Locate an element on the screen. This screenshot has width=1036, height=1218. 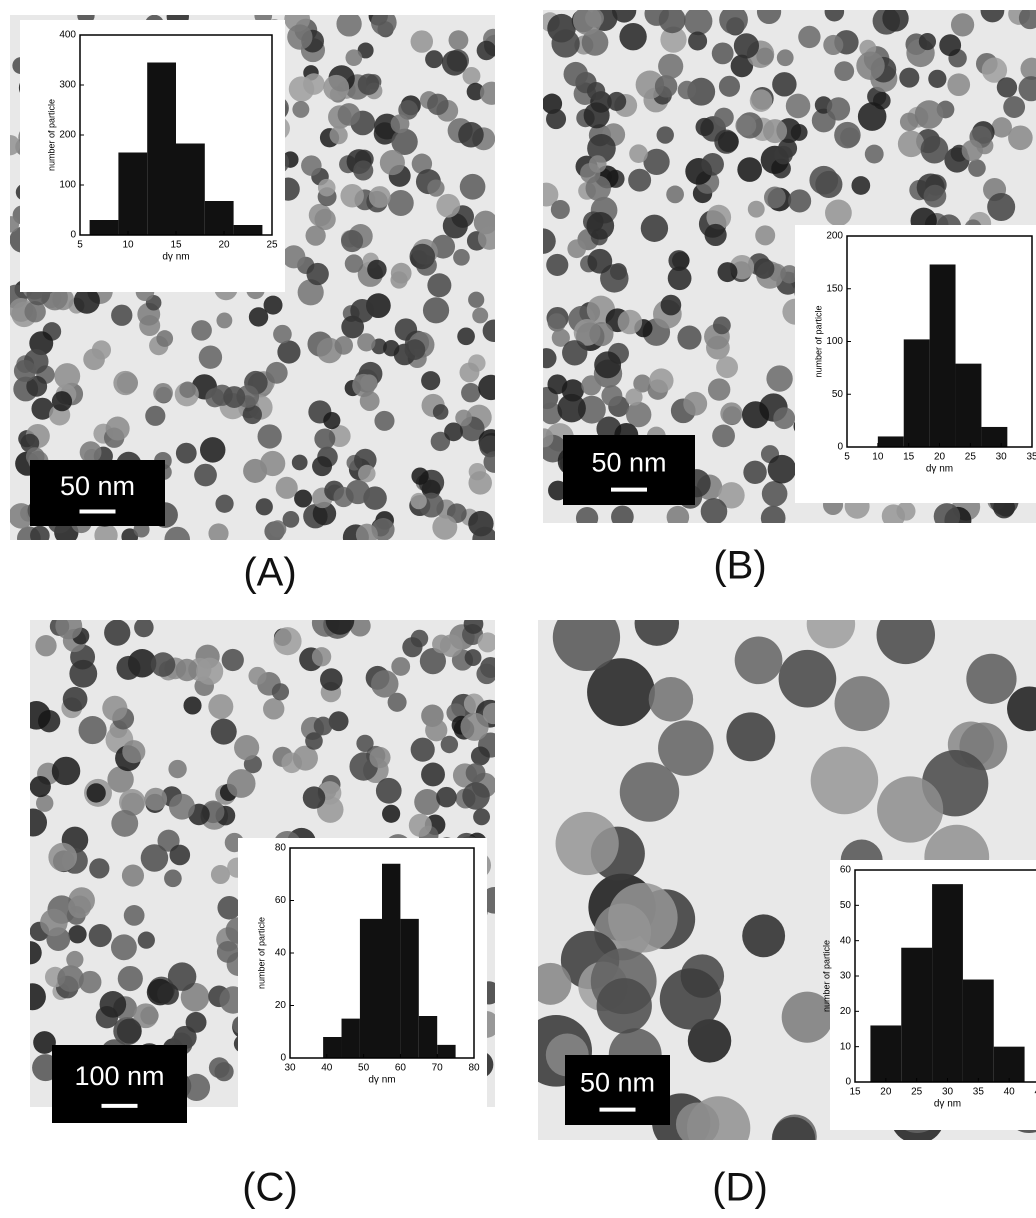
x-tick-label: 15 is located at coordinates (909, 457).